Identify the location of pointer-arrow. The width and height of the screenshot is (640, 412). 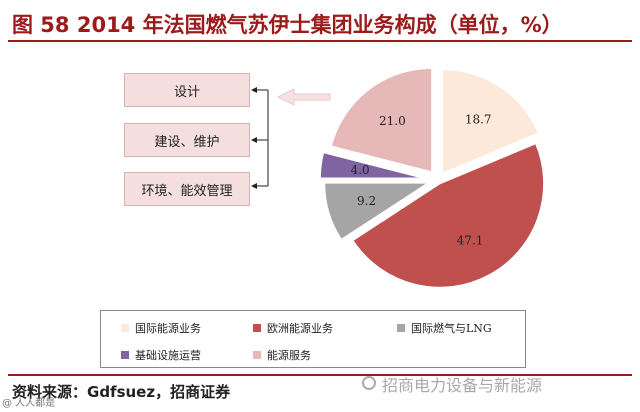
(303, 97).